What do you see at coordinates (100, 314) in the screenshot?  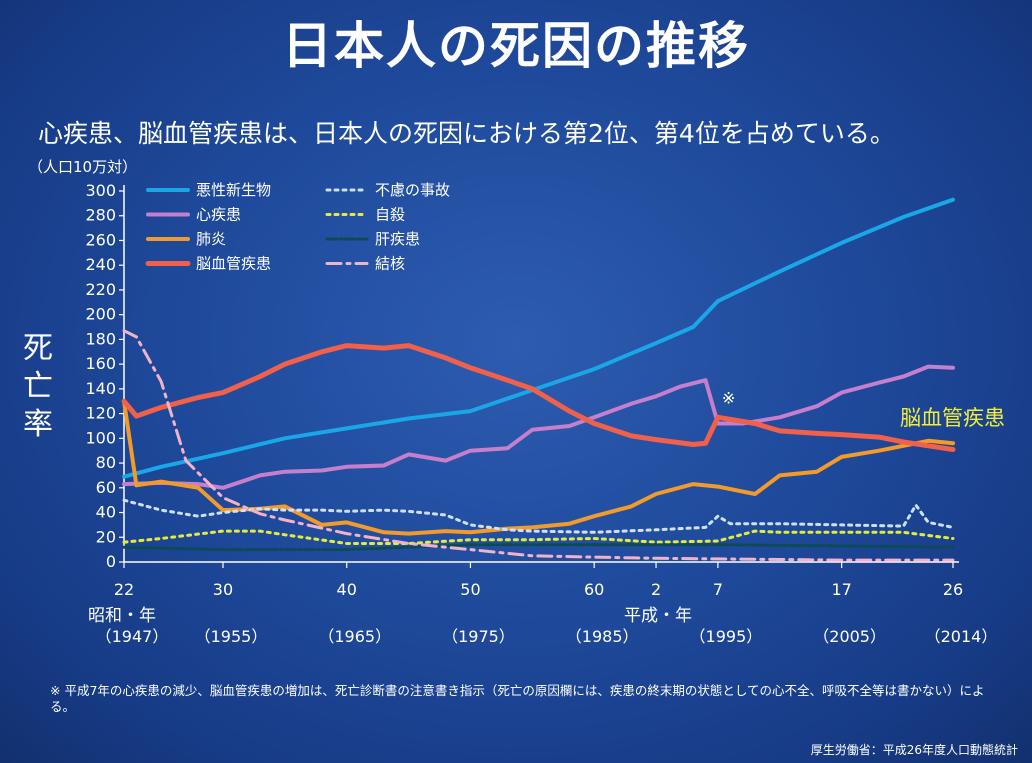 I see `y-tick-label: 200` at bounding box center [100, 314].